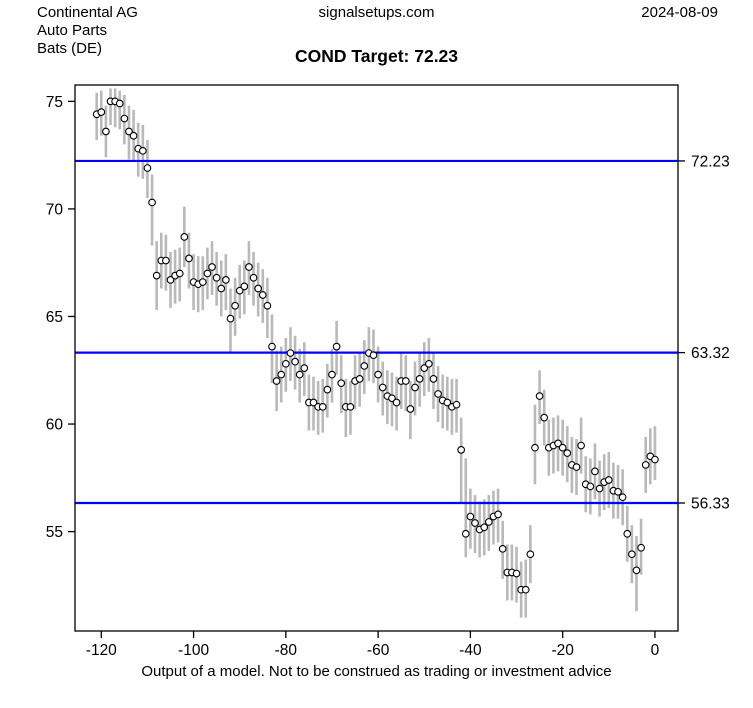 The height and width of the screenshot is (708, 753). What do you see at coordinates (376, 56) in the screenshot?
I see `page-title: COND Target: 72.23` at bounding box center [376, 56].